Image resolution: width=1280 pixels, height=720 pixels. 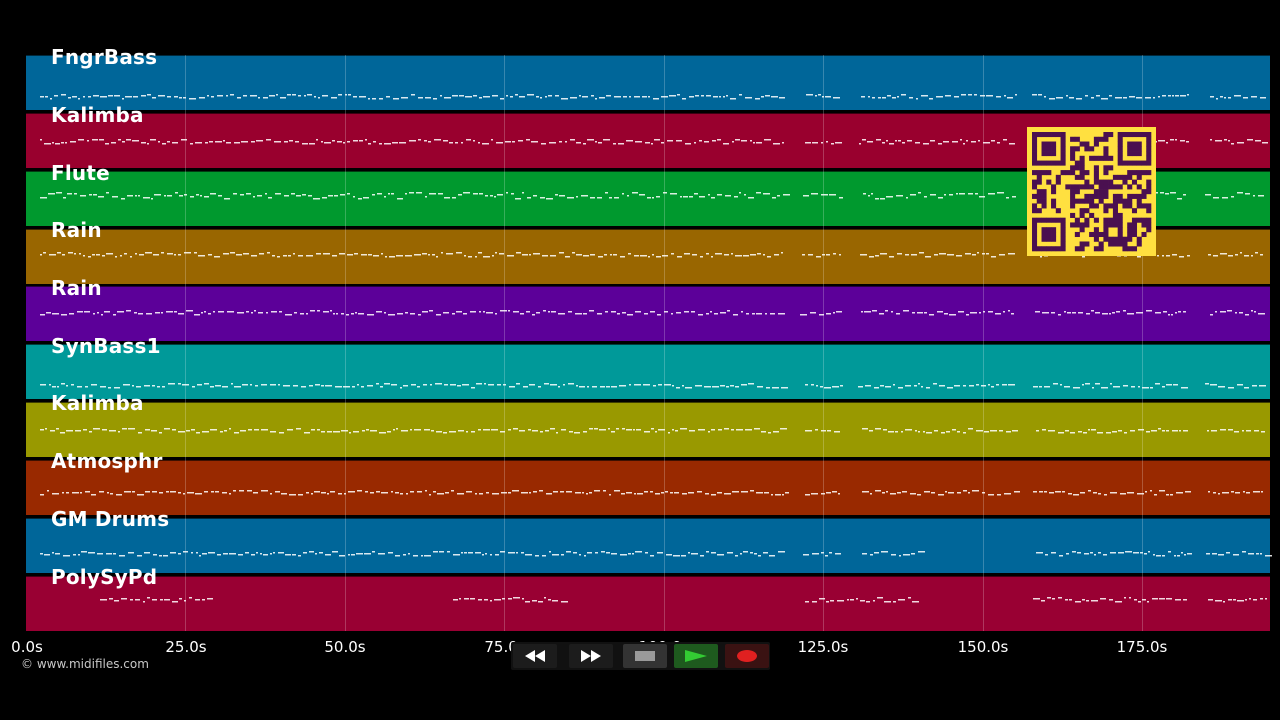 I want to click on play-button, so click(x=696, y=656).